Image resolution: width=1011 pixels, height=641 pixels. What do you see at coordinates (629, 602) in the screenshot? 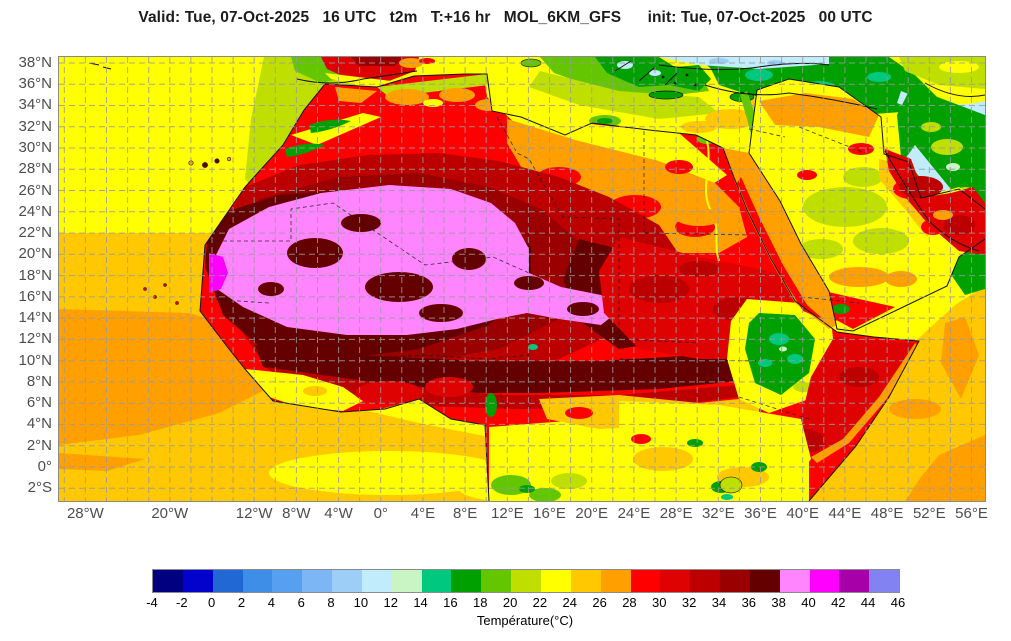
I see `colorbar-tick: 28` at bounding box center [629, 602].